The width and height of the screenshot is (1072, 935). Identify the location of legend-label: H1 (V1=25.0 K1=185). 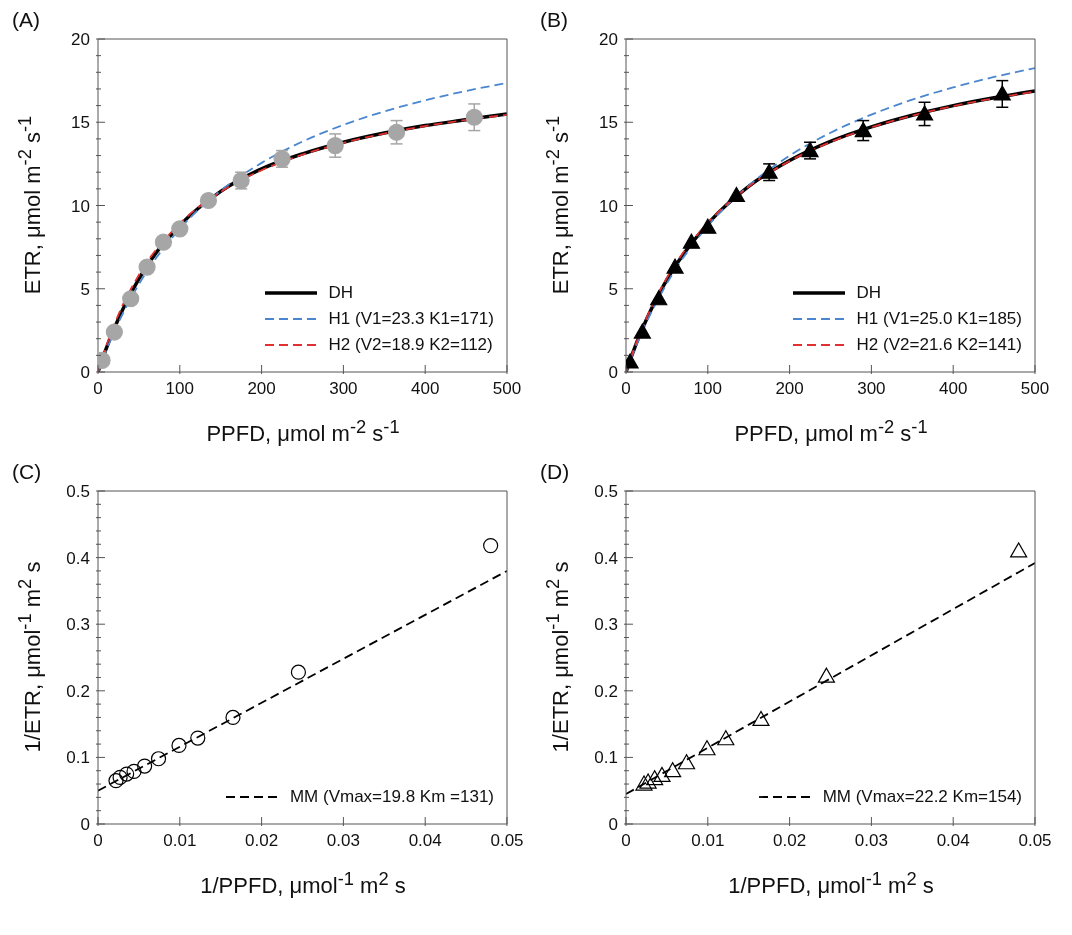
(939, 319).